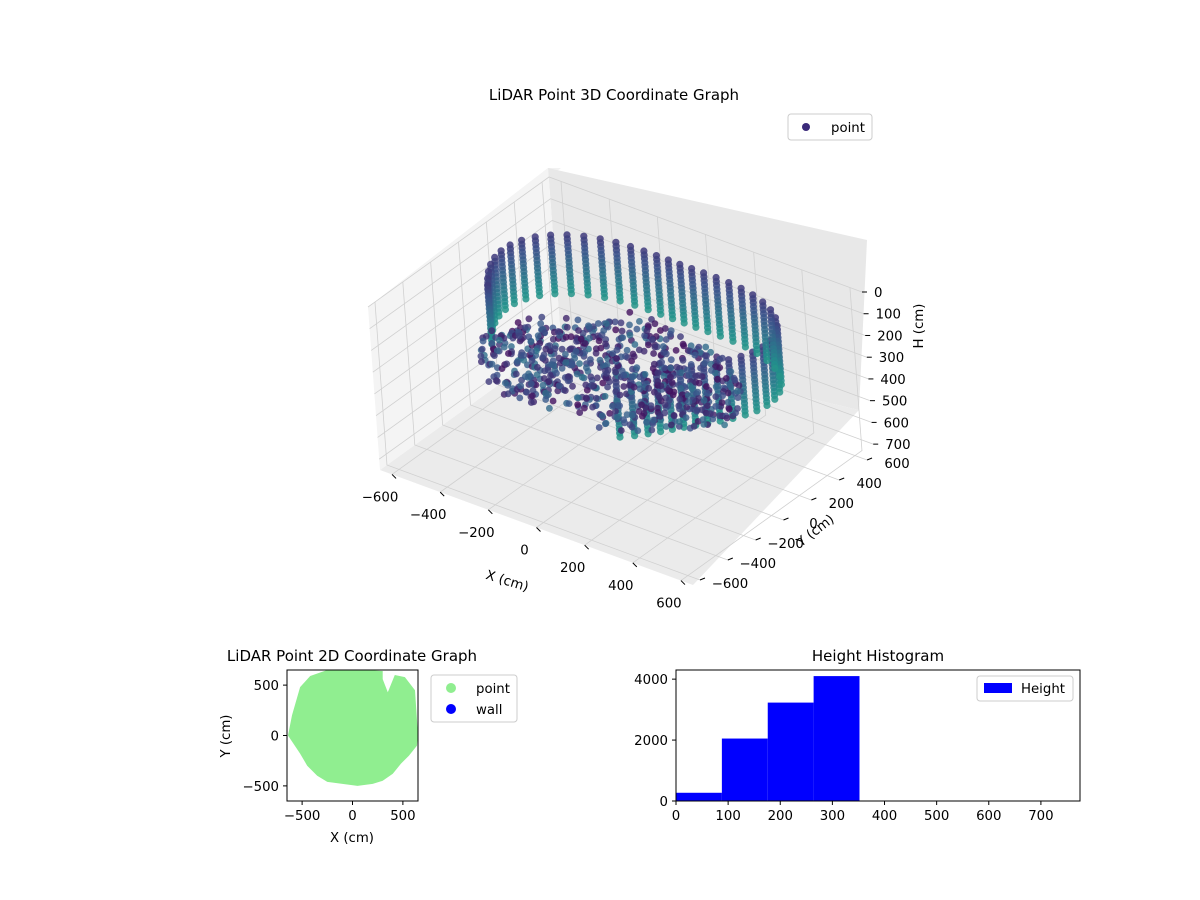 The height and width of the screenshot is (900, 1200). Describe the element at coordinates (848, 128) in the screenshot. I see `legend-3d-label: point` at that location.